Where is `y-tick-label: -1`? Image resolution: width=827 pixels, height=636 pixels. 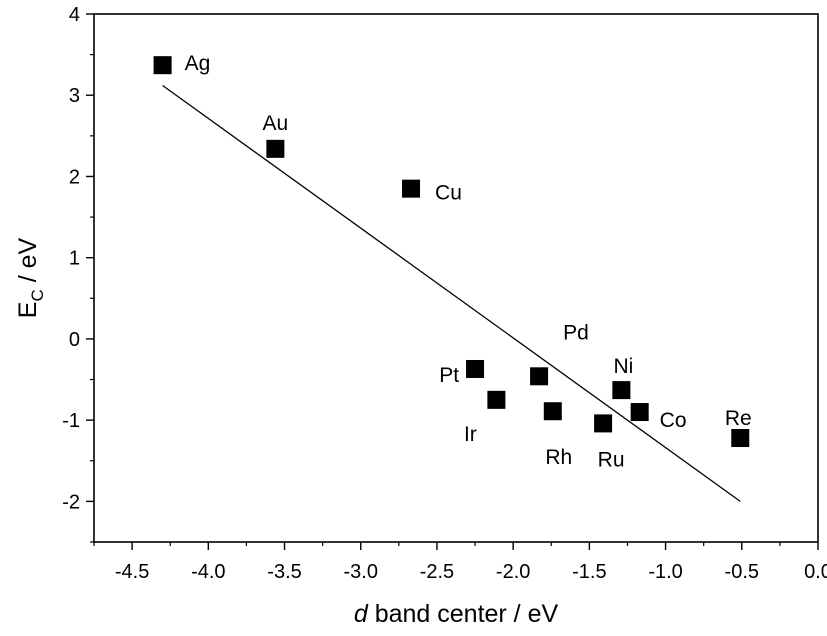
y-tick-label: -1 is located at coordinates (71, 421).